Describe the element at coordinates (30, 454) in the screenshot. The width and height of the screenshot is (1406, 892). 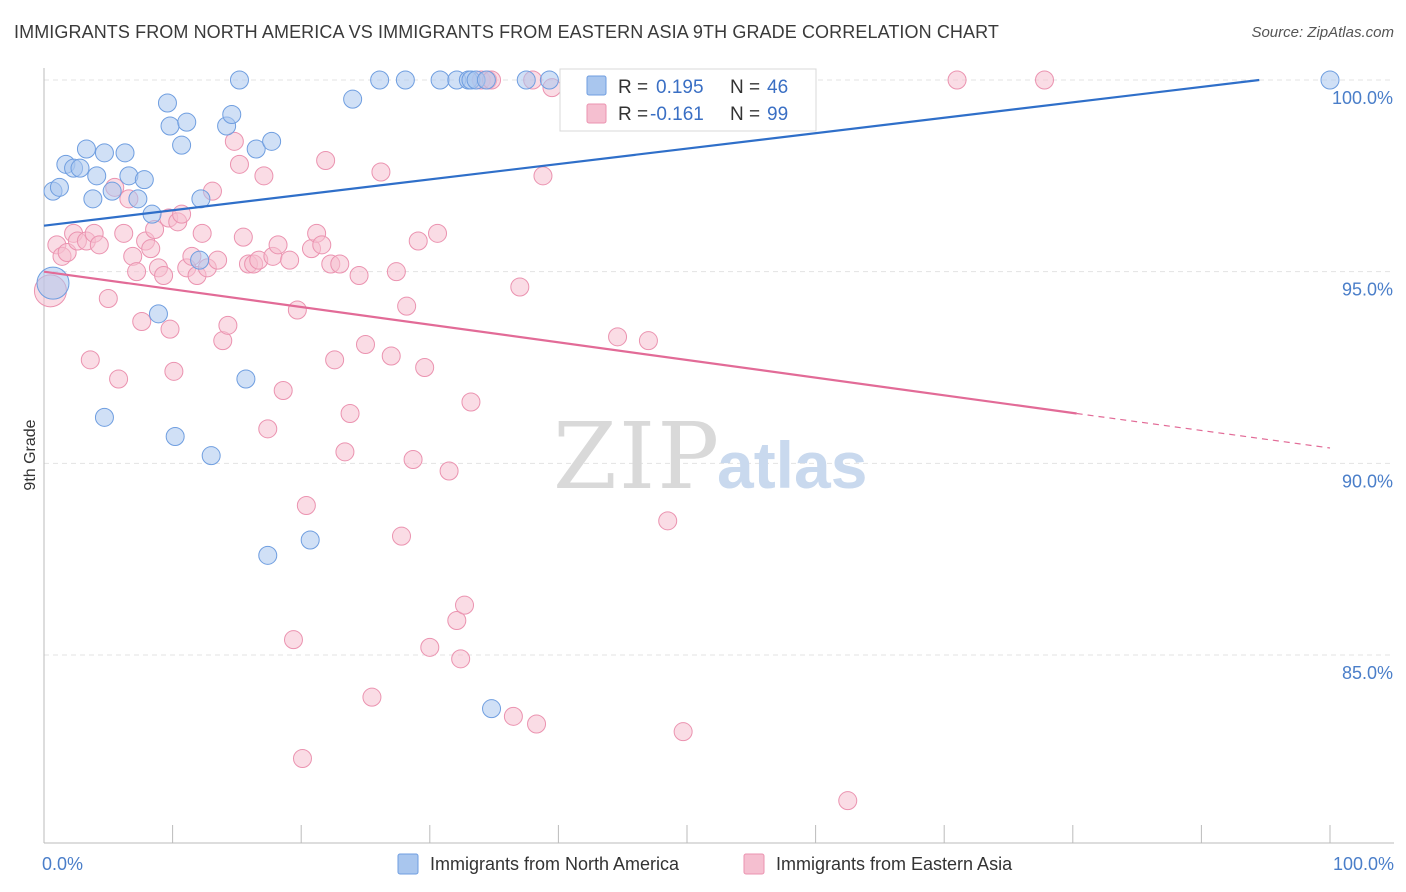
I see `y-axis-label: 9th Grade` at that location.